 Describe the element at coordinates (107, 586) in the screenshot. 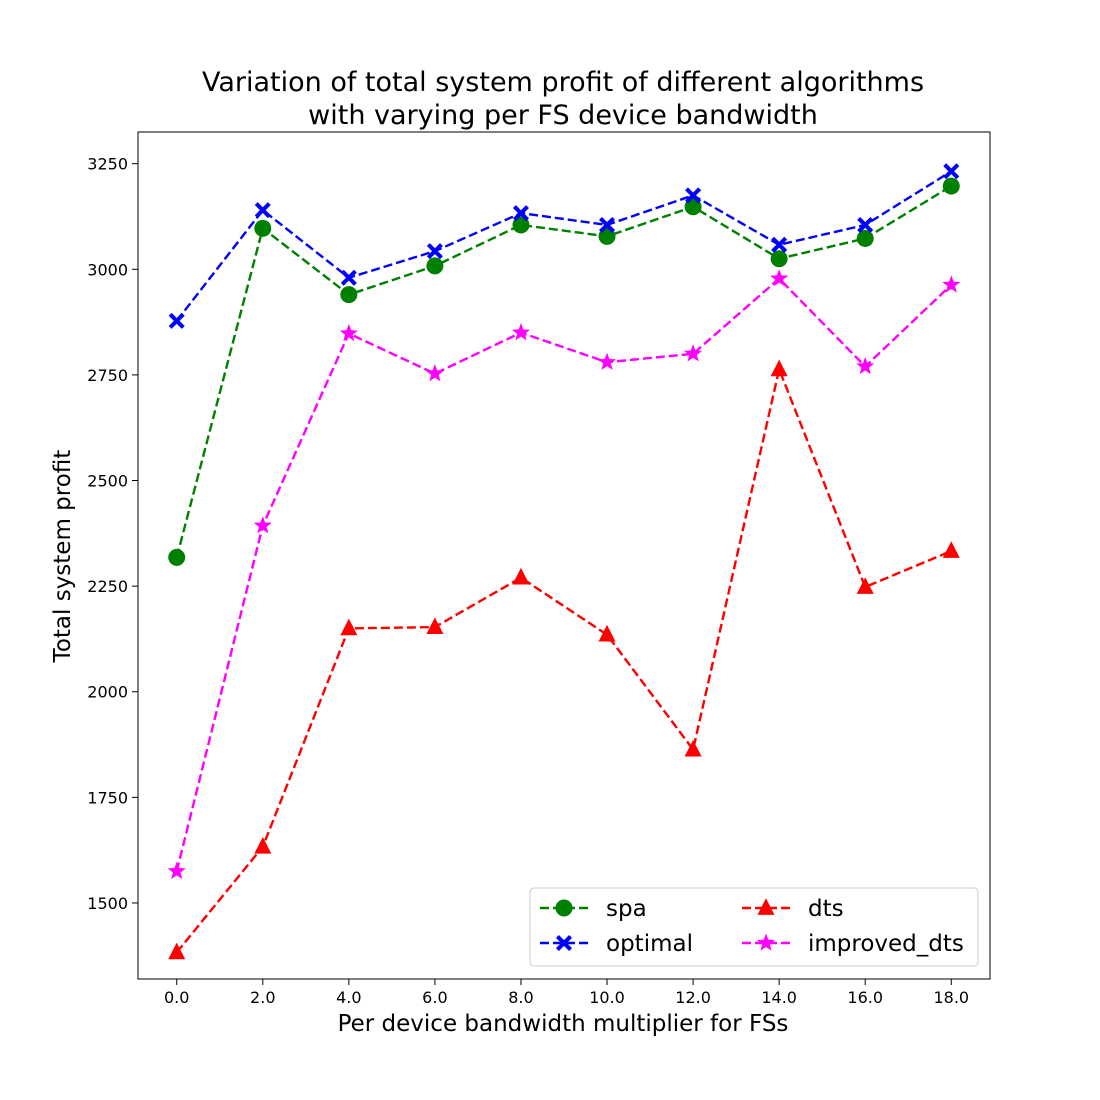

I see `y-tick-label: 2250` at that location.